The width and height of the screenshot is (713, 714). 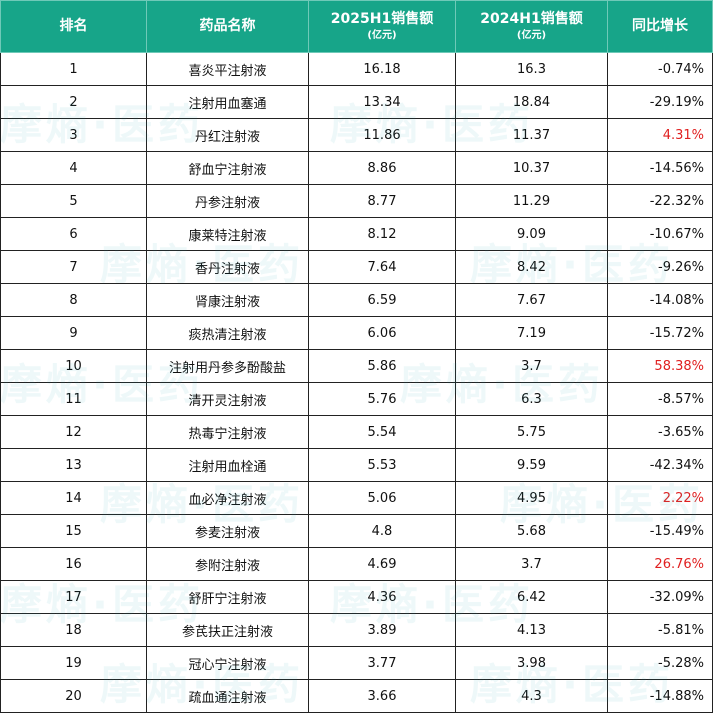 What do you see at coordinates (73, 597) in the screenshot?
I see `rank-cell: 17` at bounding box center [73, 597].